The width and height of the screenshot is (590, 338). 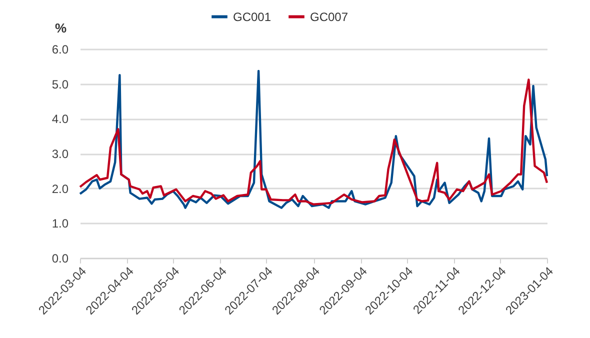 What do you see at coordinates (252, 17) in the screenshot?
I see `legend-label: GC001` at bounding box center [252, 17].